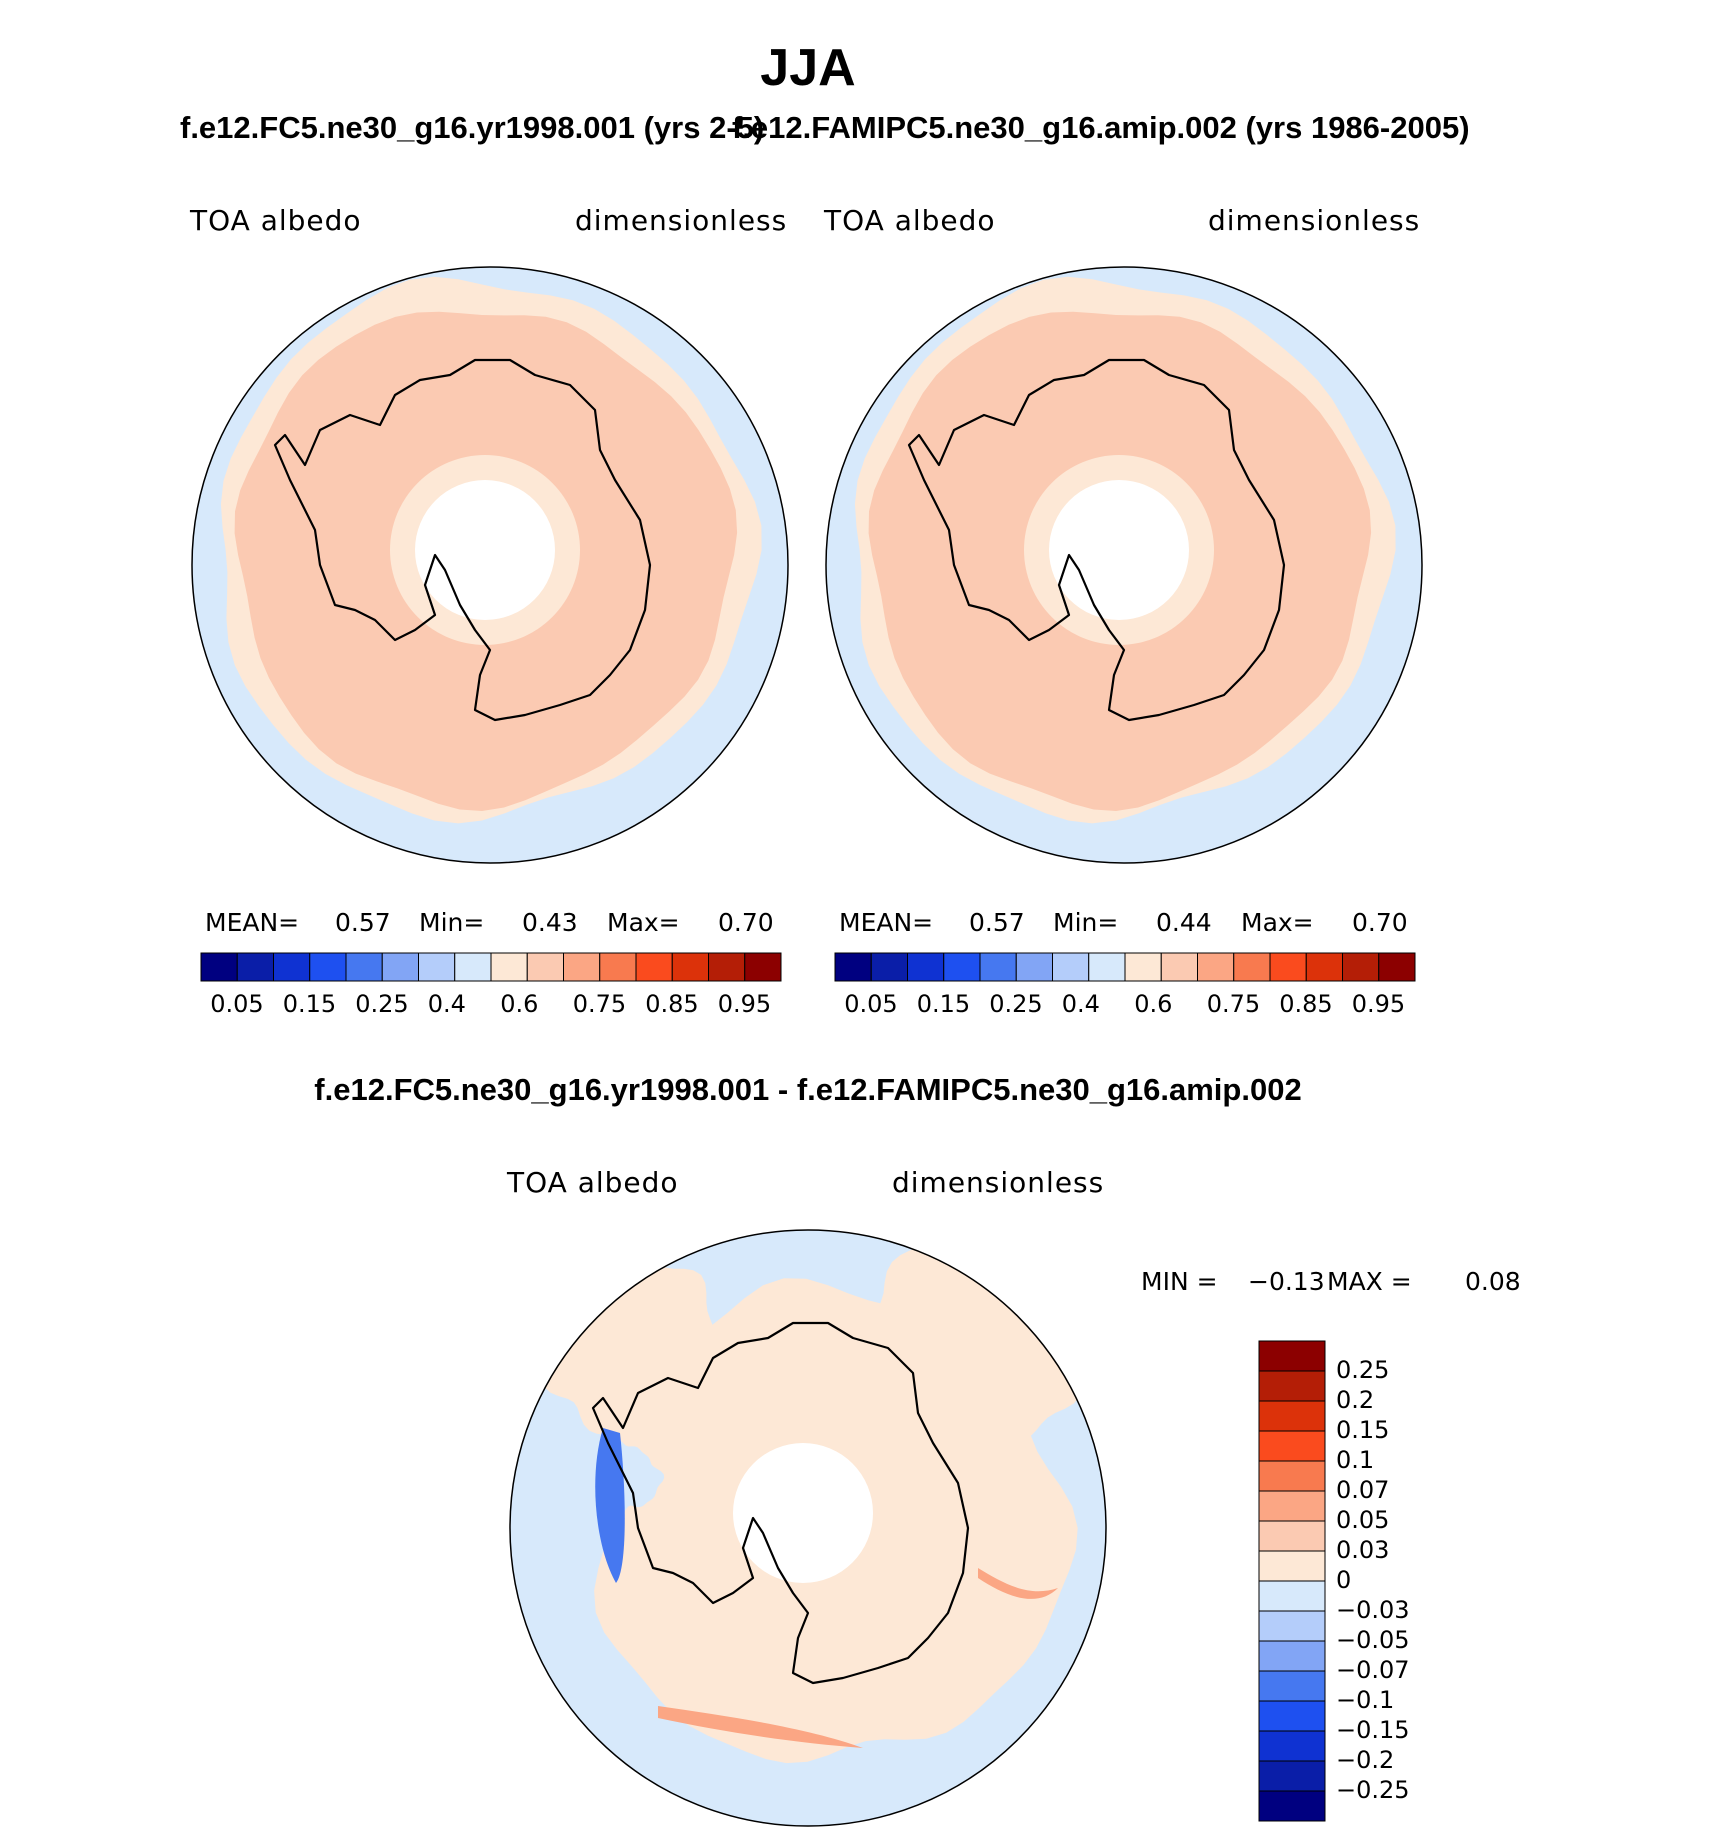  I want to click on panel2-max-value: 0.70, so click(1380, 922).